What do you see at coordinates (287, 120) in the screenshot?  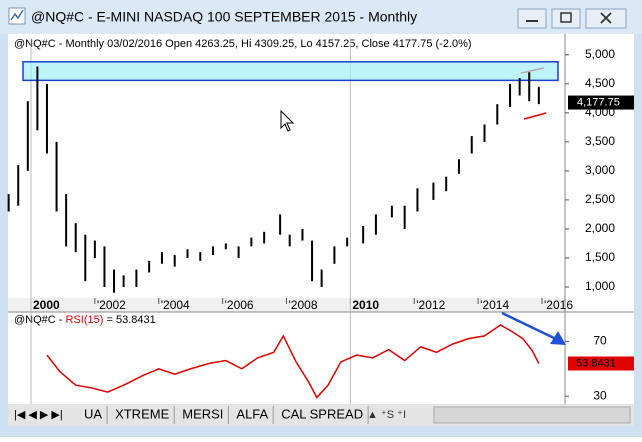 I see `mouse-cursor` at bounding box center [287, 120].